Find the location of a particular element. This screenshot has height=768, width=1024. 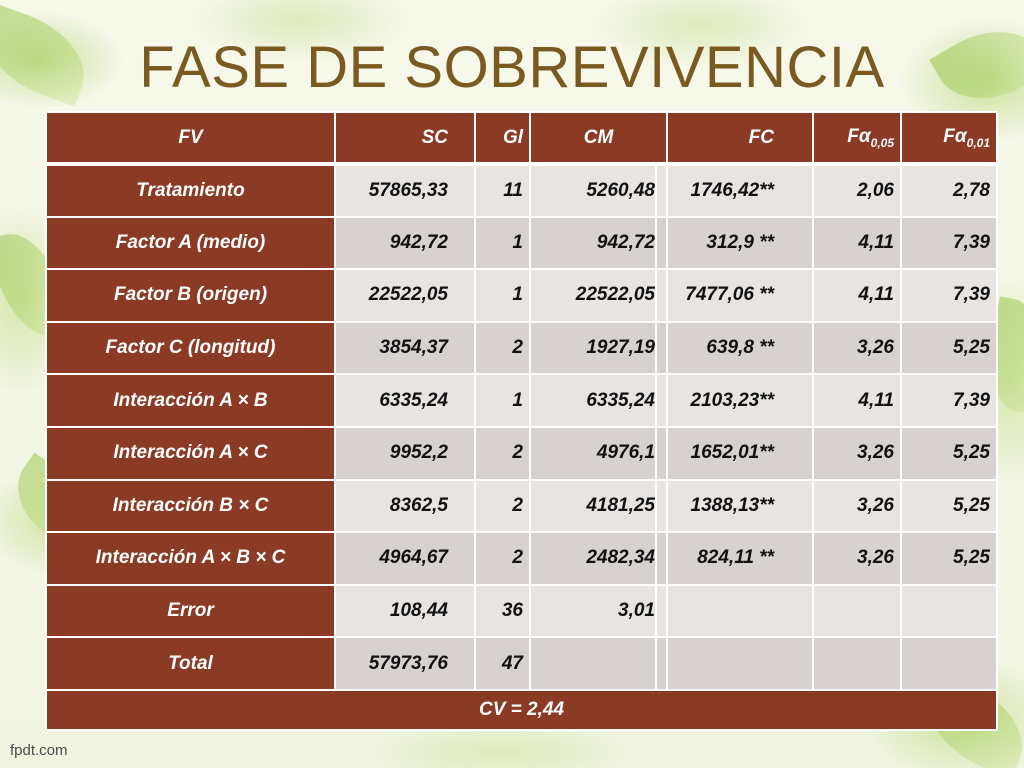

table-row: Error 108,44 36 3,01 is located at coordinates (521, 611).